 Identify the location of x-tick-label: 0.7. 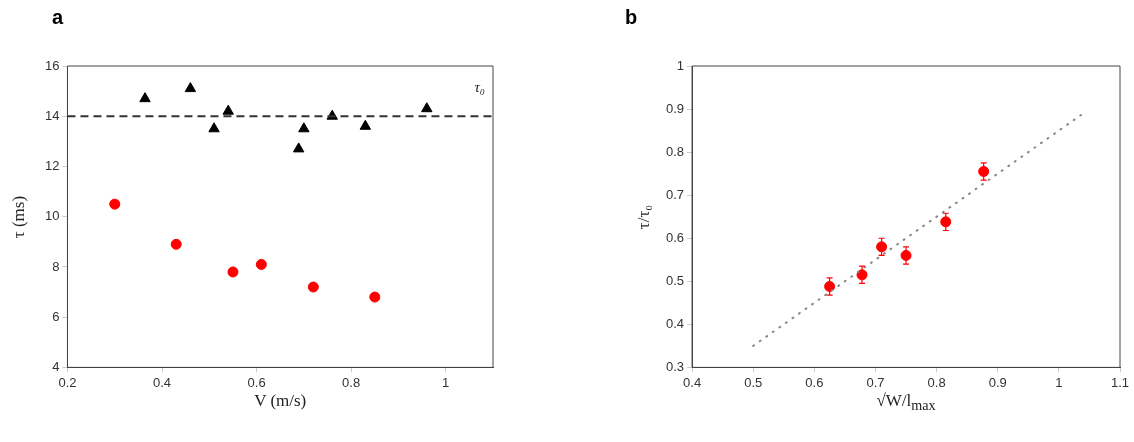
(875, 382).